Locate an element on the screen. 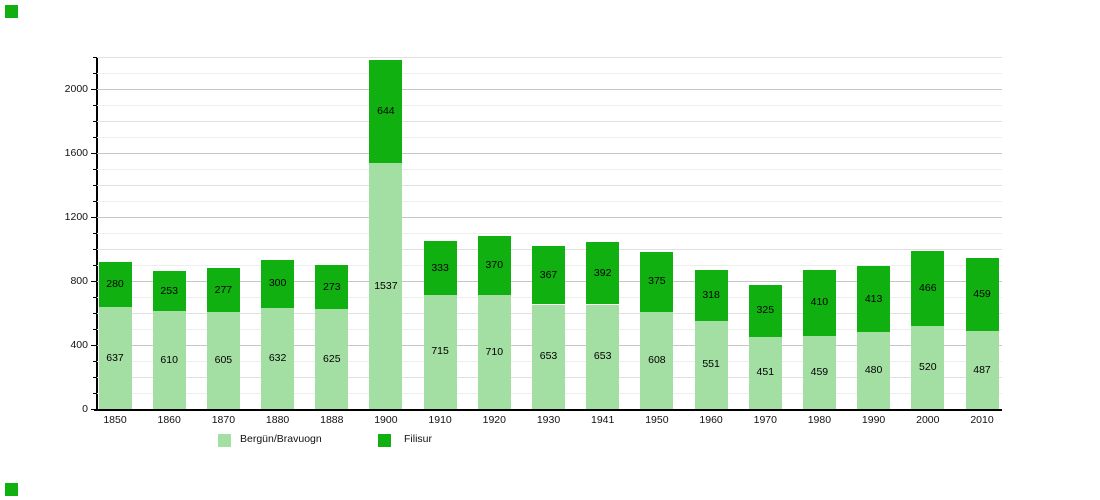  x-tick-label: 1888 is located at coordinates (332, 420).